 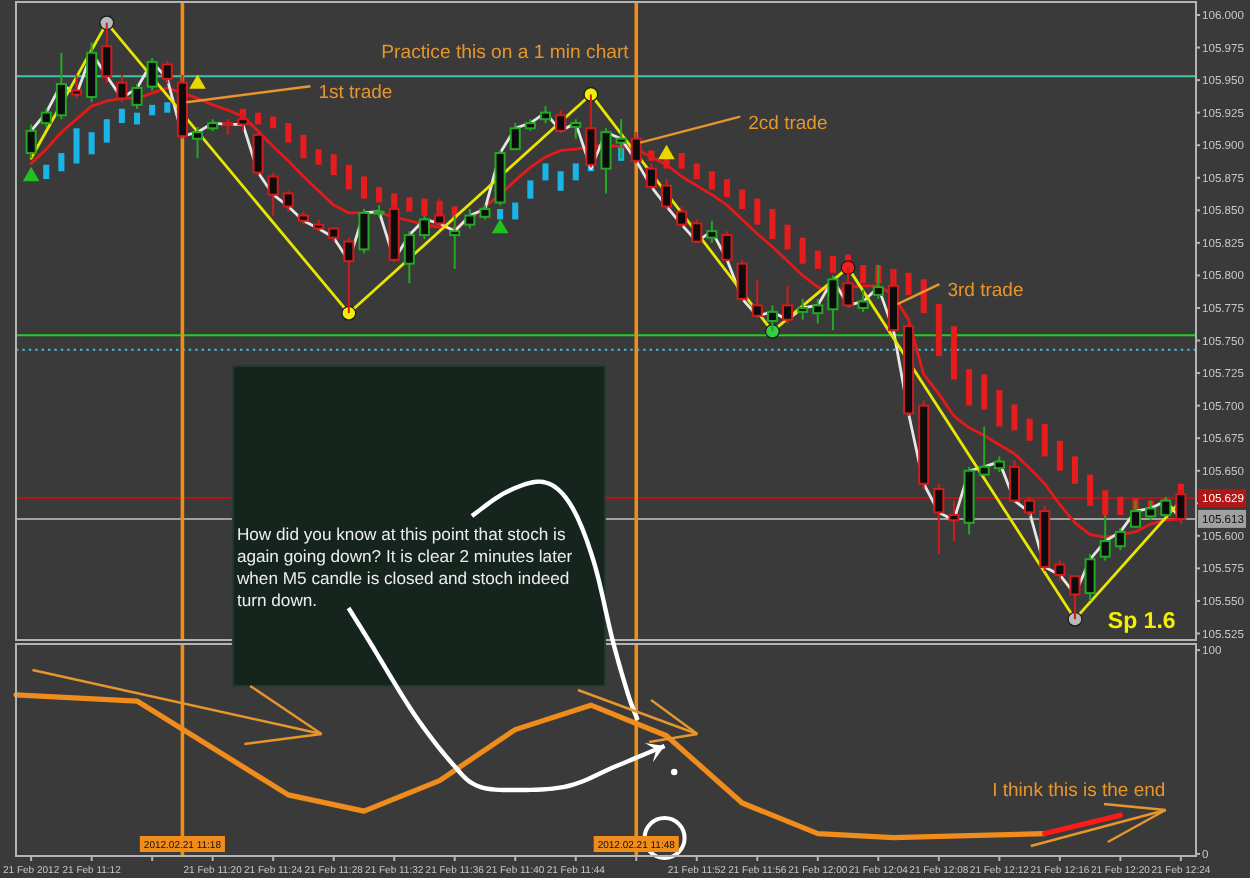 I want to click on annotation: I think this is the end, so click(x=1079, y=791).